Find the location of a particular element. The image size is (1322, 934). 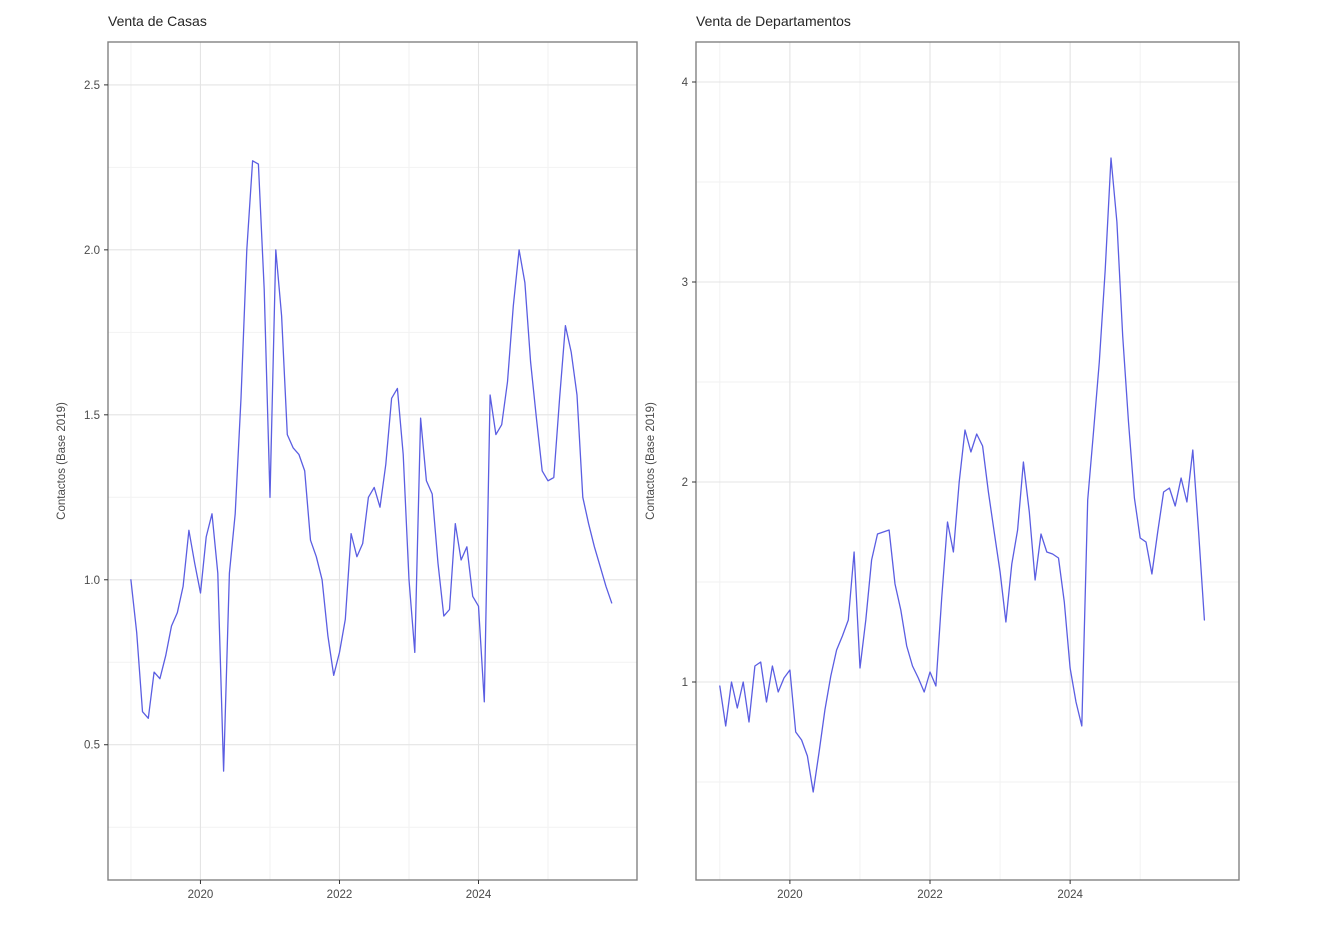

chart-title-casas: Venta de Casas is located at coordinates (157, 21).